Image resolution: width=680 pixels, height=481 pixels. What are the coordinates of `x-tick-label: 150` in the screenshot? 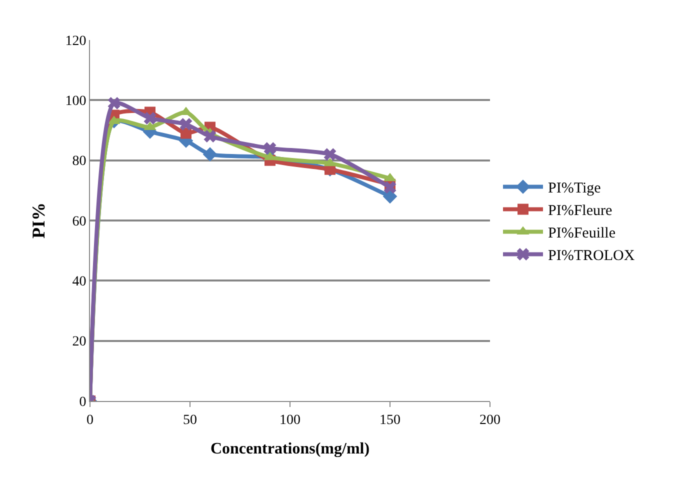 It's located at (390, 420).